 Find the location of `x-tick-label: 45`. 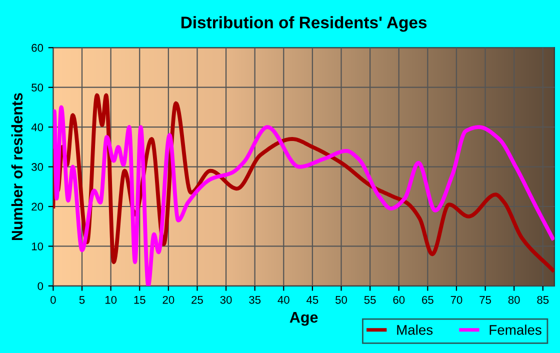

x-tick-label: 45 is located at coordinates (312, 300).